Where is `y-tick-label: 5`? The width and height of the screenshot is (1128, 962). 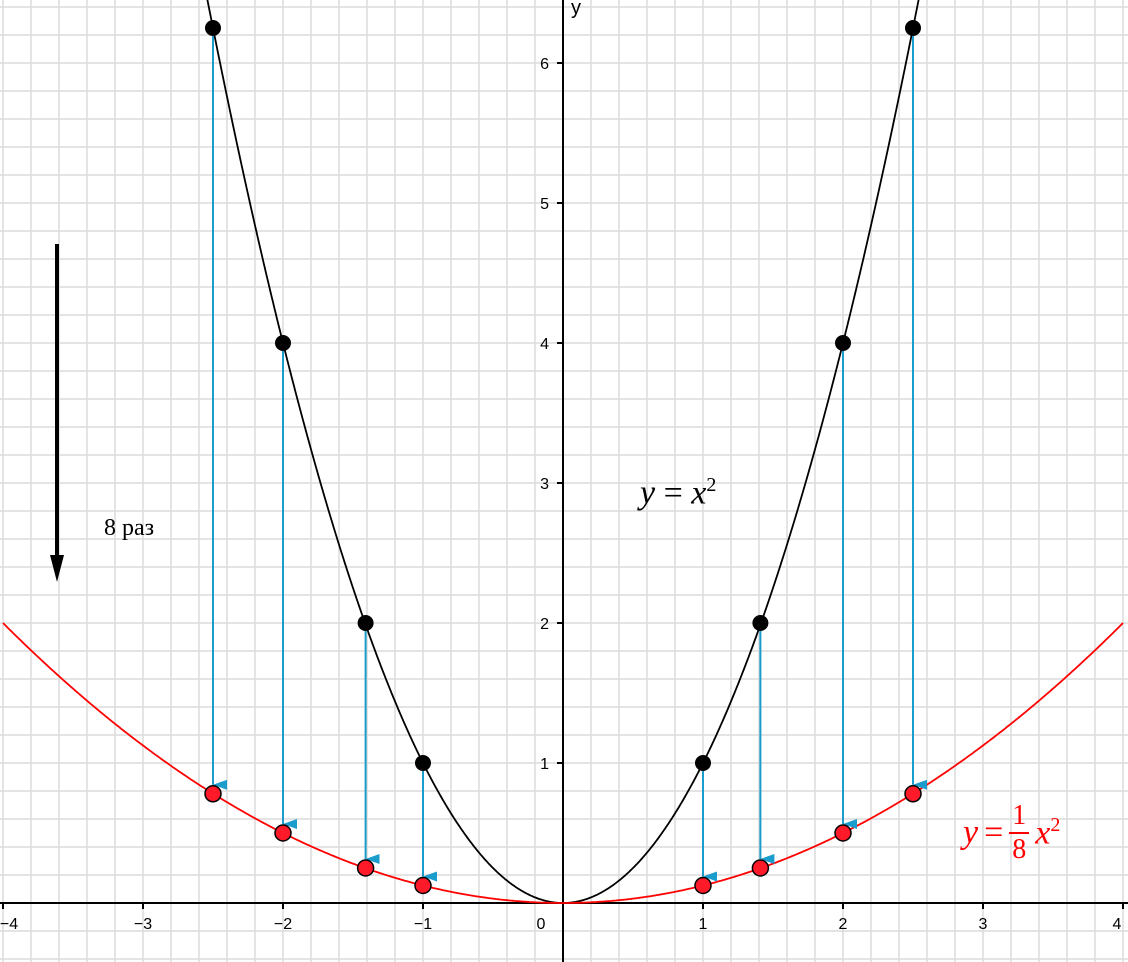
y-tick-label: 5 is located at coordinates (544, 204).